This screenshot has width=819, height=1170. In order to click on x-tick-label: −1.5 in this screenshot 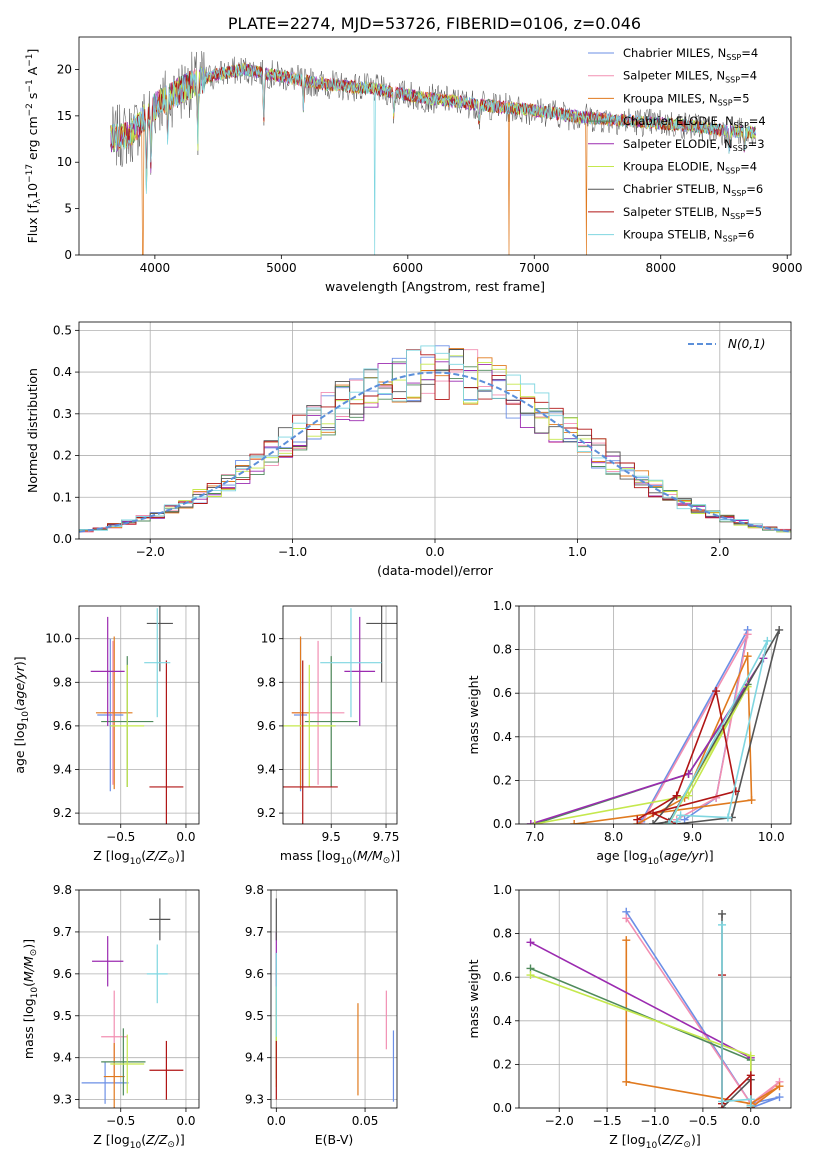, I will do `click(607, 1121)`.